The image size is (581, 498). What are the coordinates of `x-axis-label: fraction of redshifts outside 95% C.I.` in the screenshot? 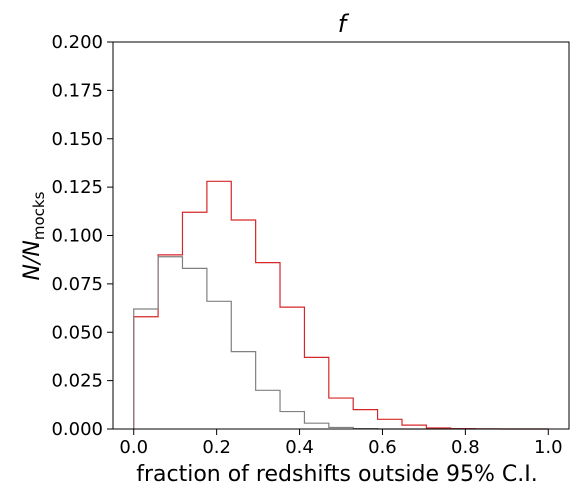 It's located at (337, 474).